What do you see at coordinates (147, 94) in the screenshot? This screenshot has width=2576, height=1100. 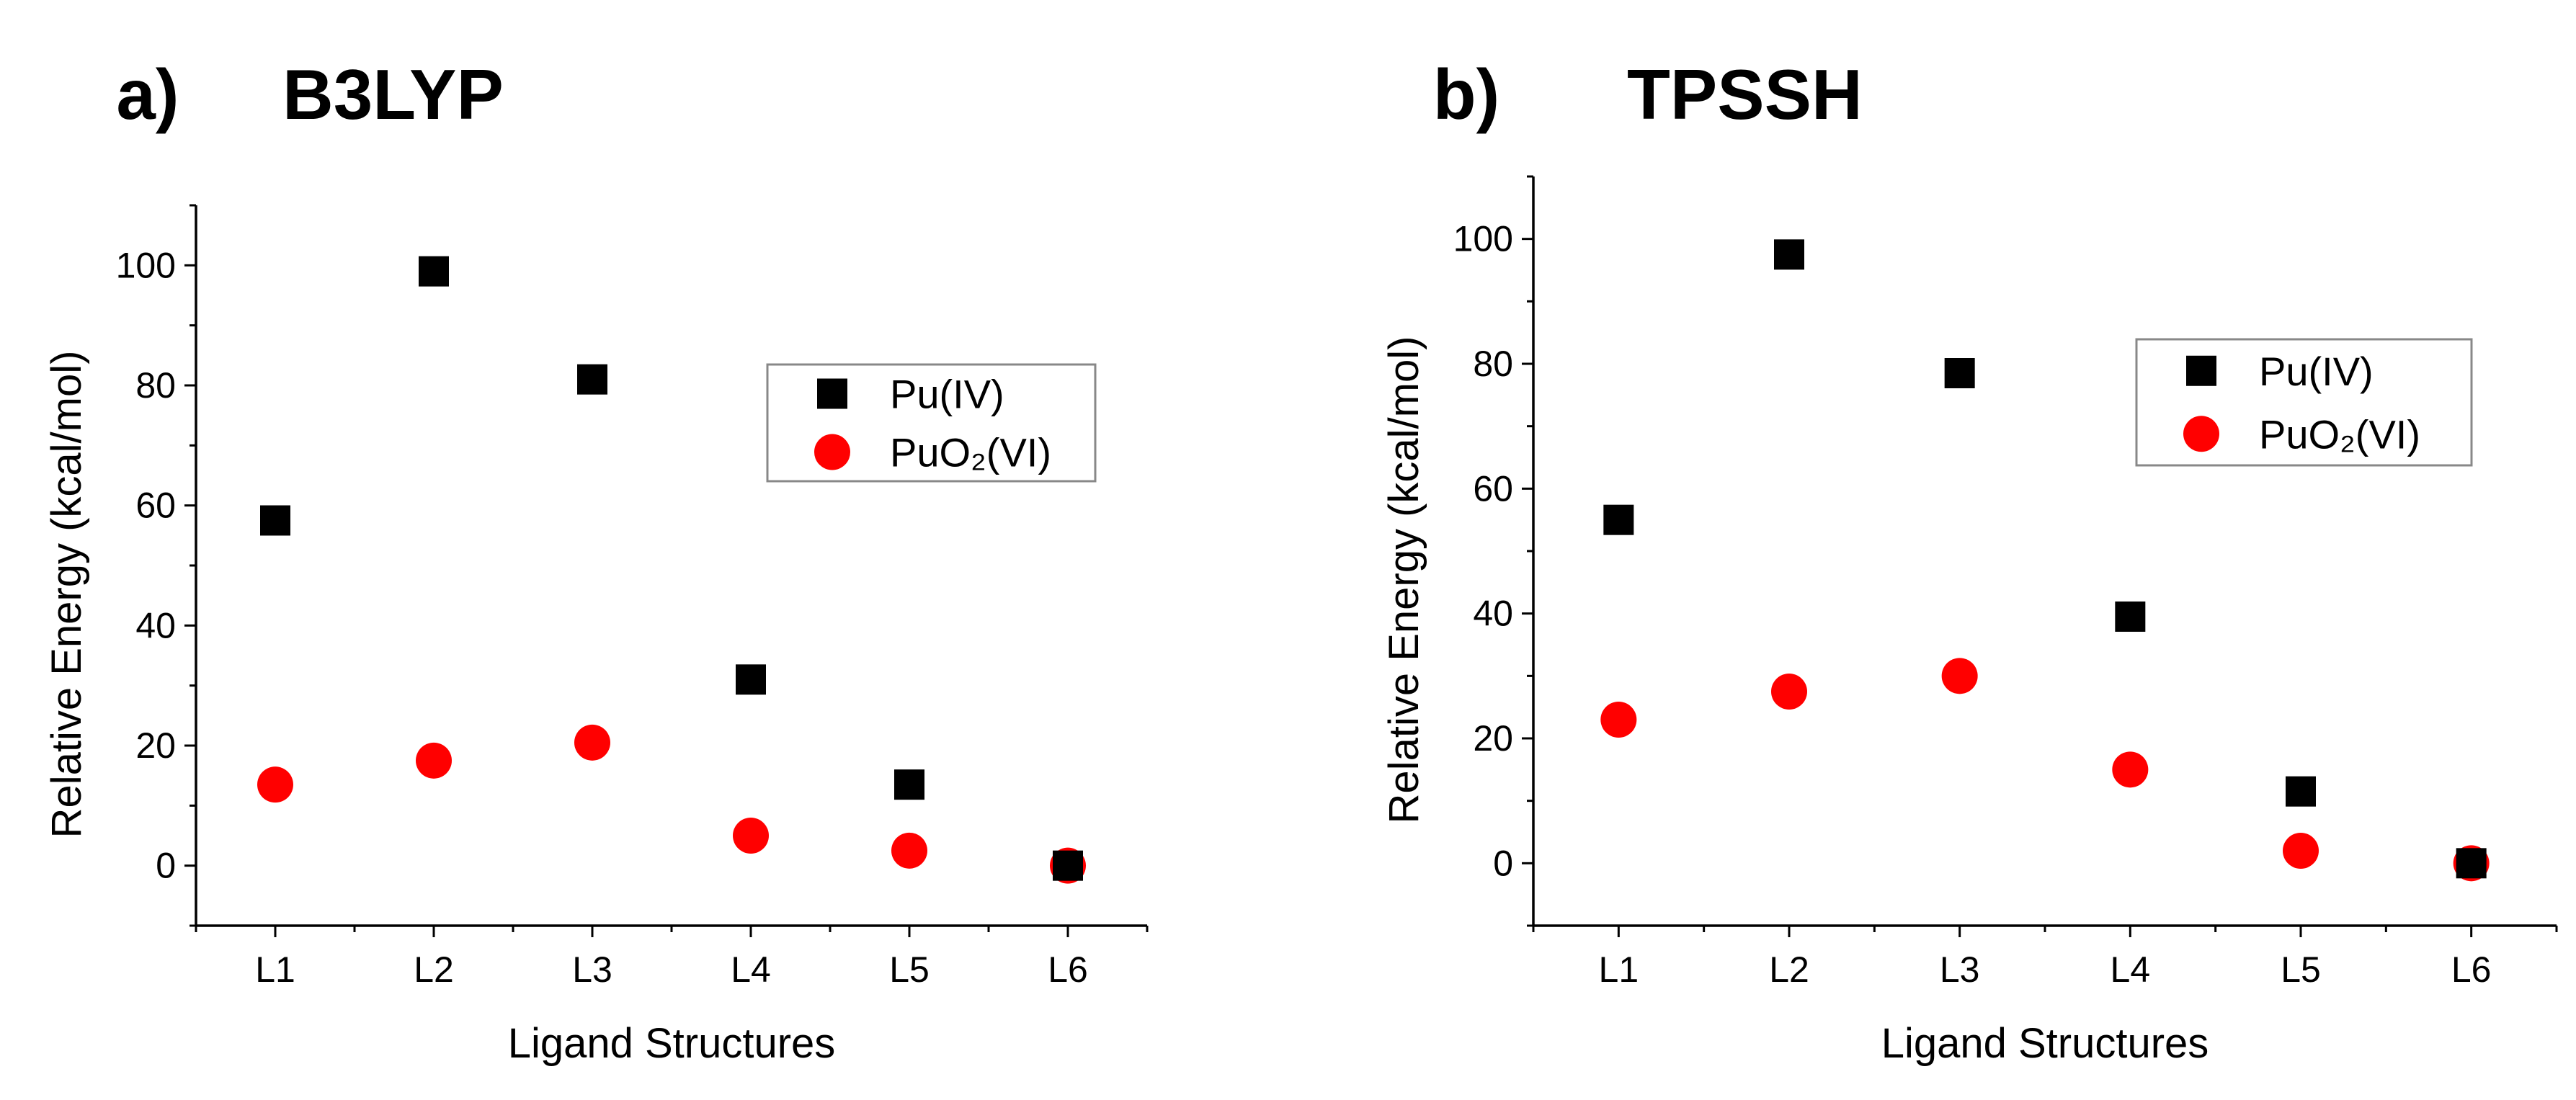 I see `panel-label: a)` at bounding box center [147, 94].